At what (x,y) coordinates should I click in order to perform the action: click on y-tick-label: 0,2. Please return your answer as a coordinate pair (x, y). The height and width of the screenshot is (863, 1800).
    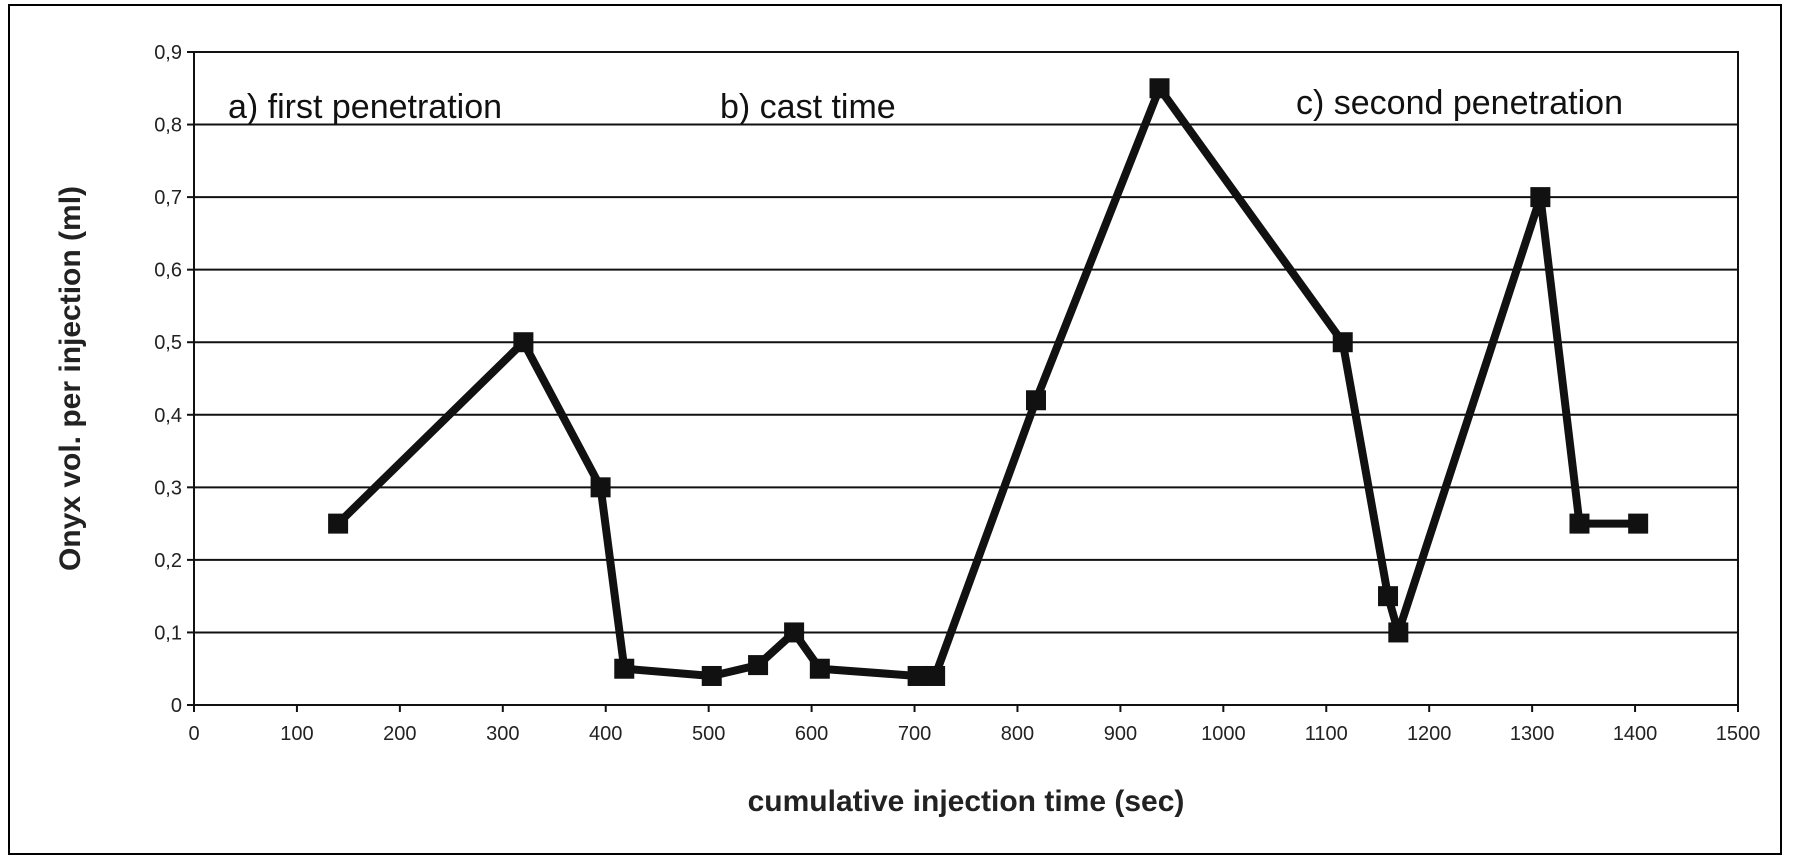
    Looking at the image, I should click on (168, 561).